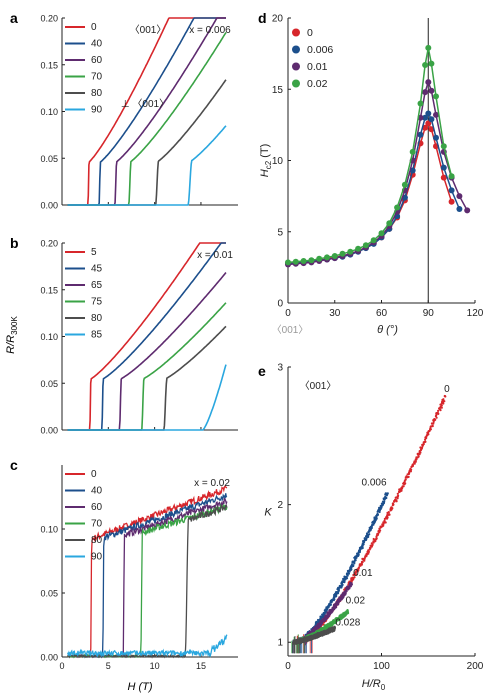 This screenshot has height=693, width=485. What do you see at coordinates (278, 19) in the screenshot?
I see `y-tick-label: 20` at bounding box center [278, 19].